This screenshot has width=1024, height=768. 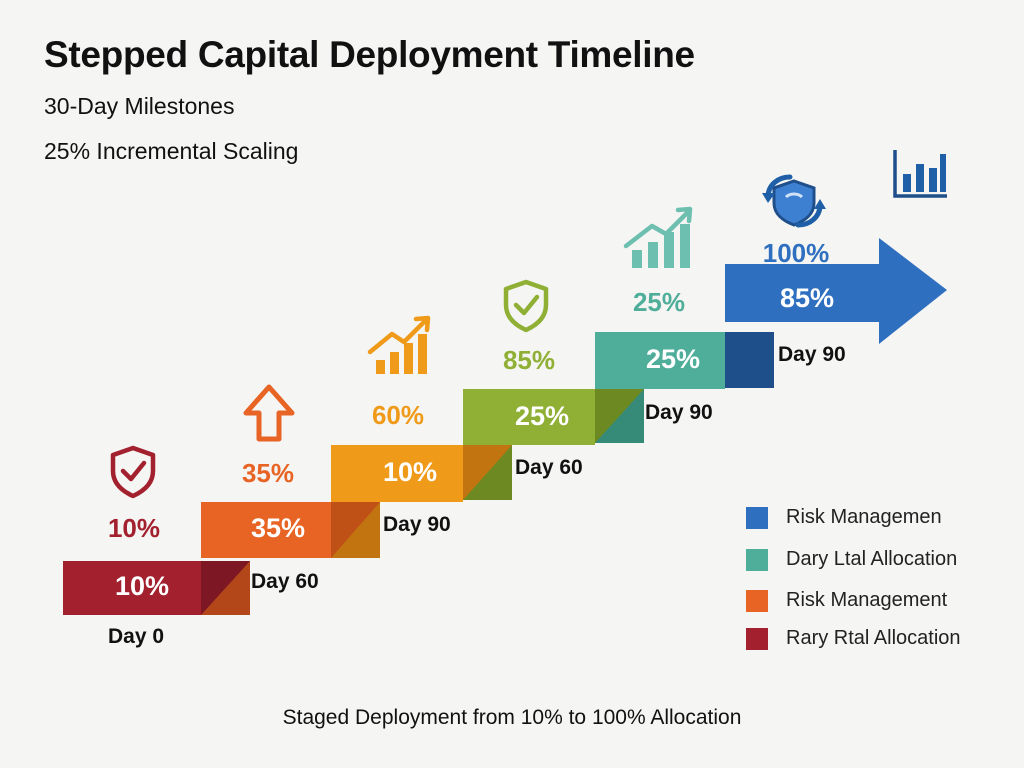 What do you see at coordinates (171, 151) in the screenshot?
I see `subtitle-scaling: 25% Incremental Scaling` at bounding box center [171, 151].